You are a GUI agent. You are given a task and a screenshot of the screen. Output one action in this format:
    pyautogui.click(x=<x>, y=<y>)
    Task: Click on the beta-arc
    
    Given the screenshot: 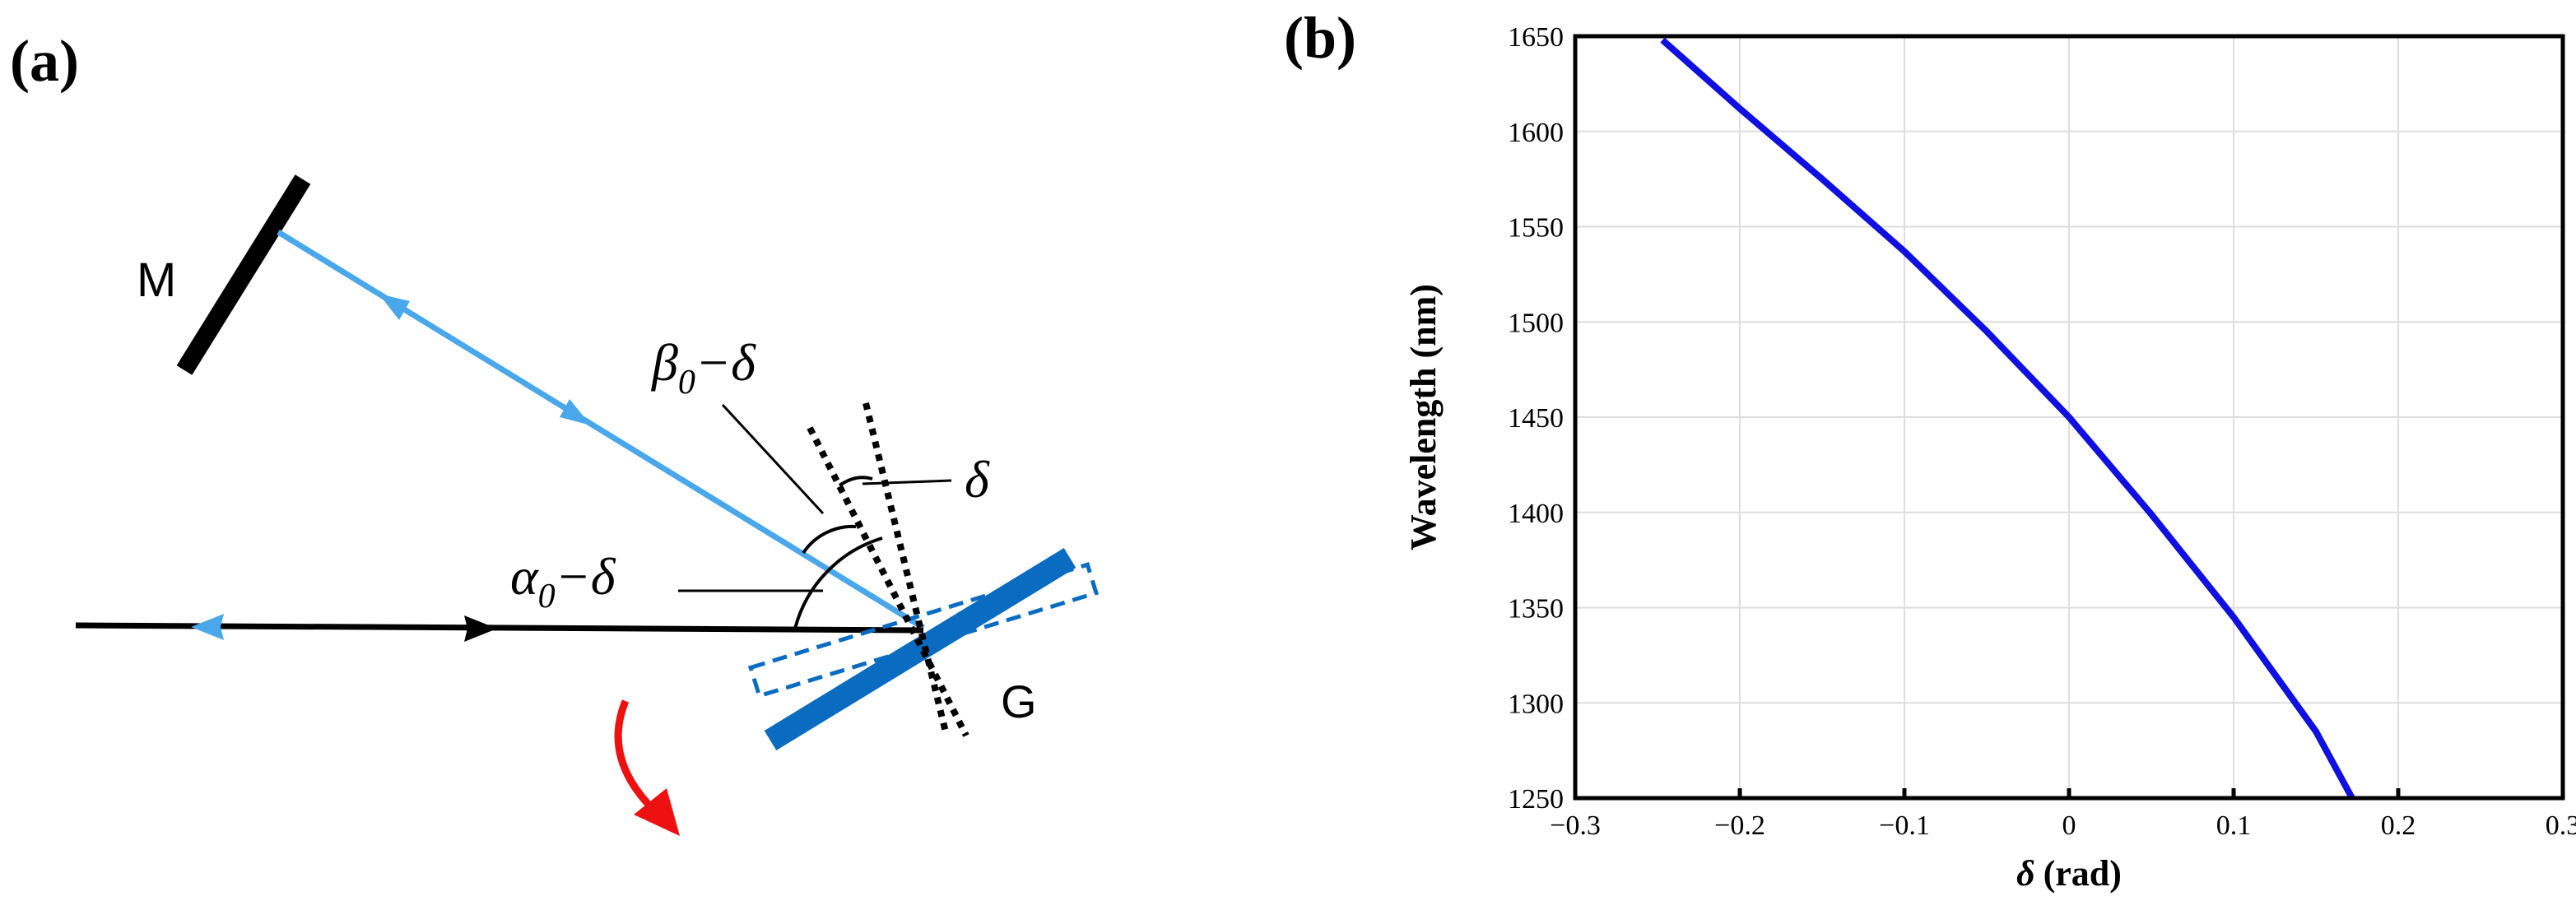 What is the action you would take?
    pyautogui.click(x=829, y=539)
    